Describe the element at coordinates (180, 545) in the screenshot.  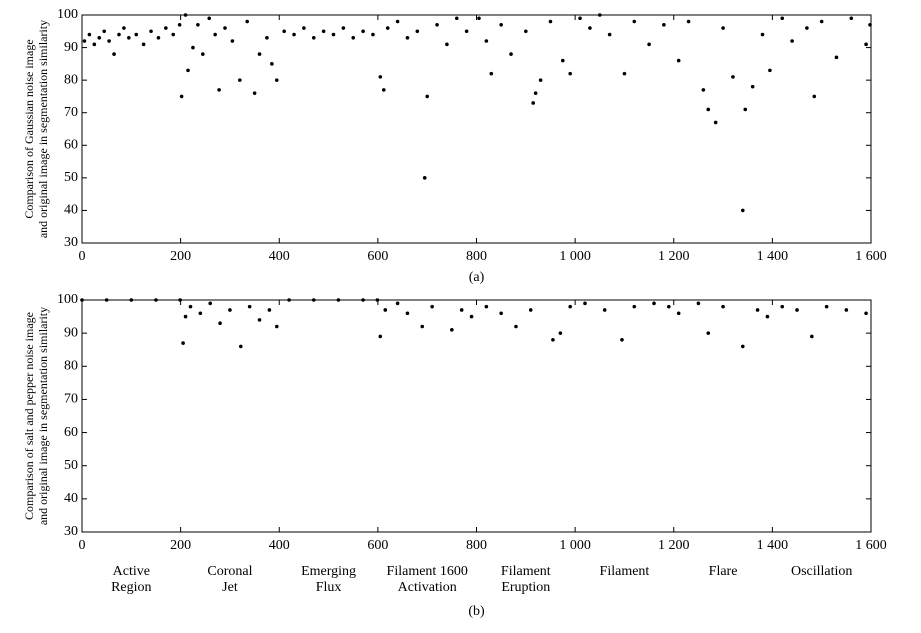
I see `x-tick-label: 200` at that location.